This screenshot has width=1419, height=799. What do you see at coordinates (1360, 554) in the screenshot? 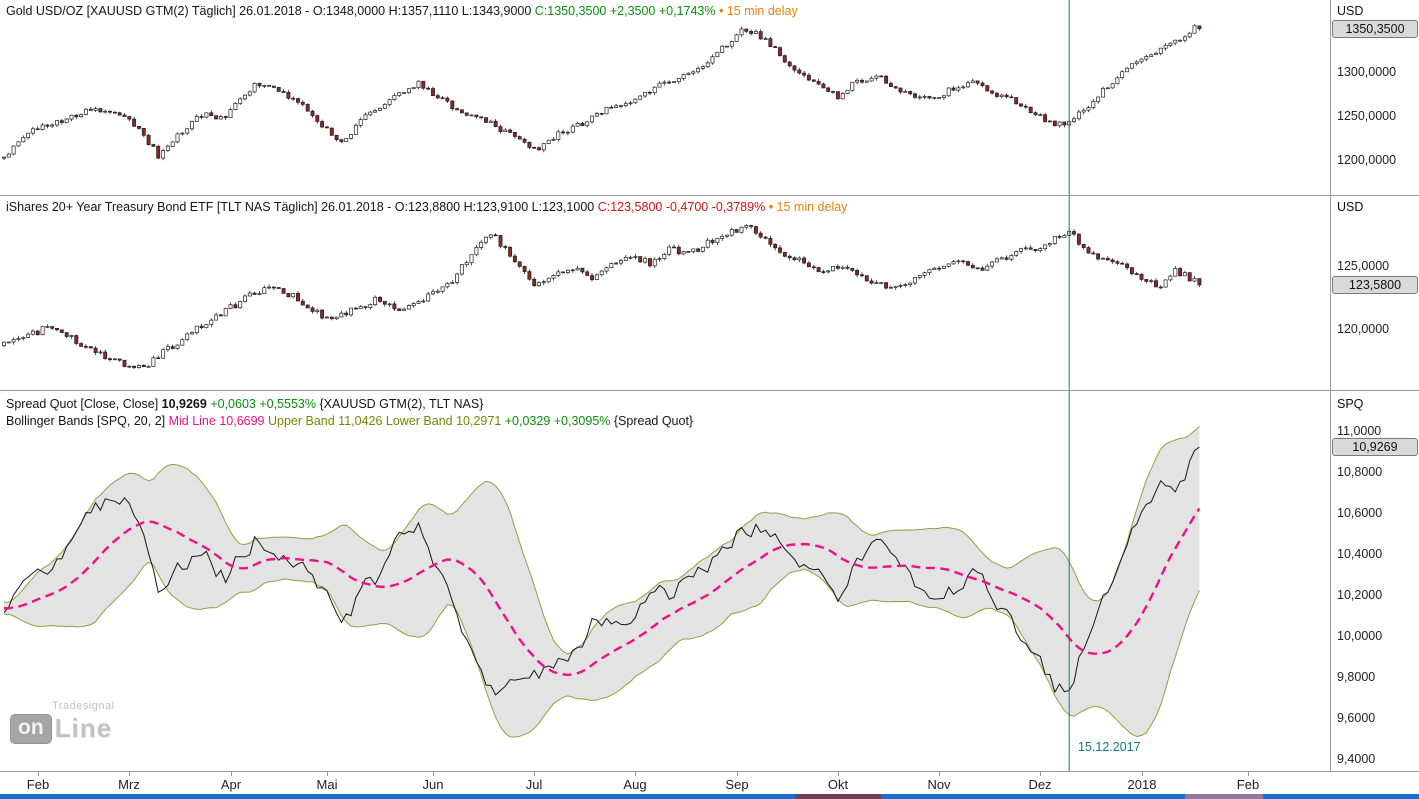
I see `spread-axis-tick-label: 10,4000` at bounding box center [1360, 554].